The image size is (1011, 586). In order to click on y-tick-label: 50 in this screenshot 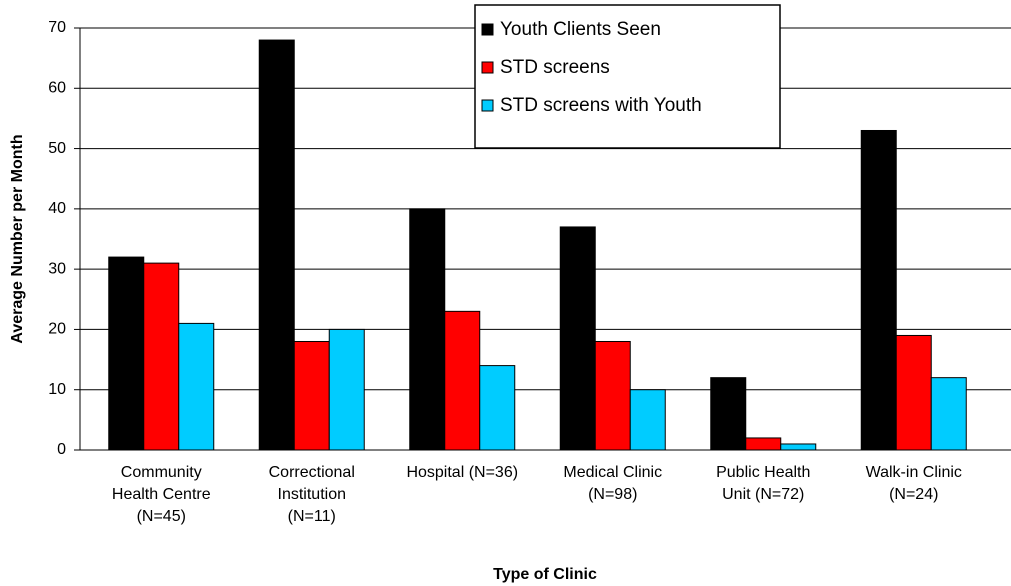, I will do `click(57, 148)`.